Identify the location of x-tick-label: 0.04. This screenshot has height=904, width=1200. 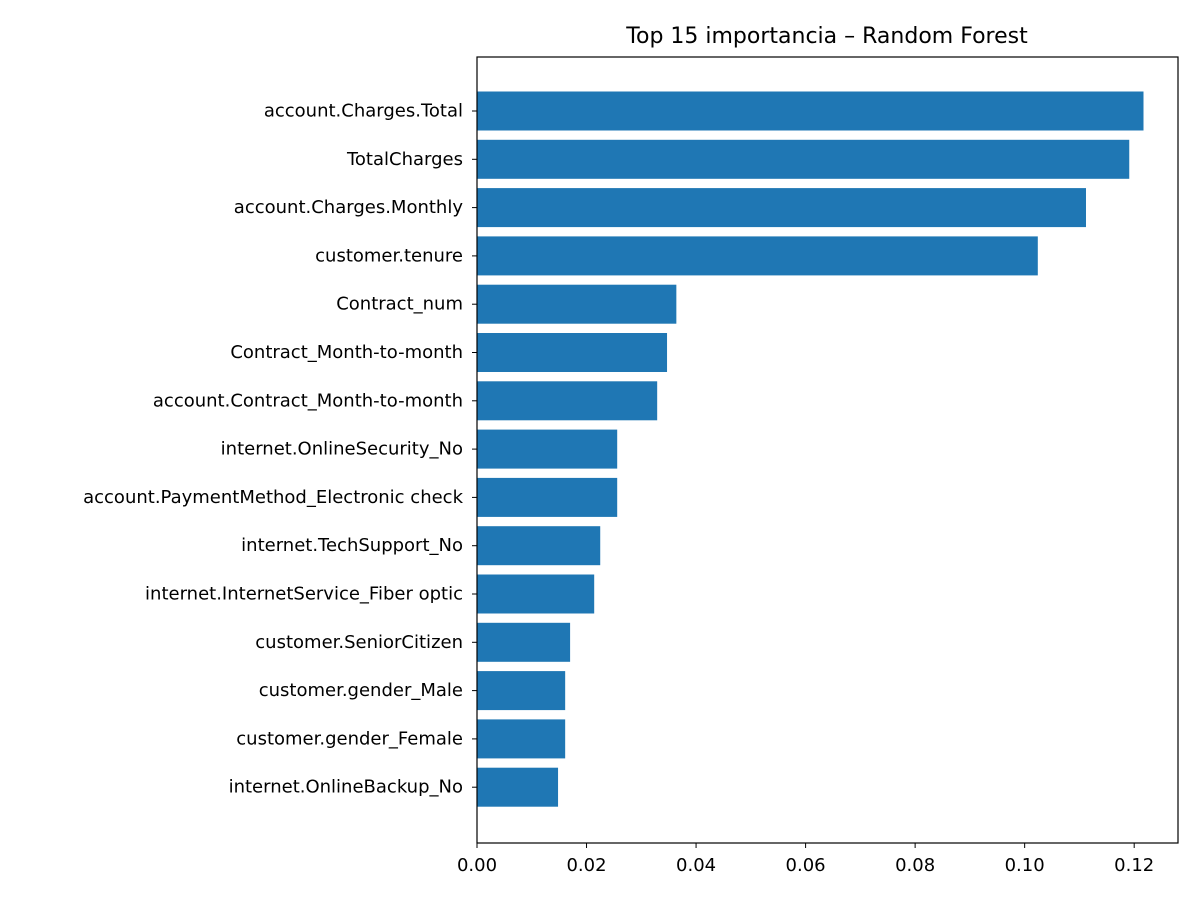
(696, 865).